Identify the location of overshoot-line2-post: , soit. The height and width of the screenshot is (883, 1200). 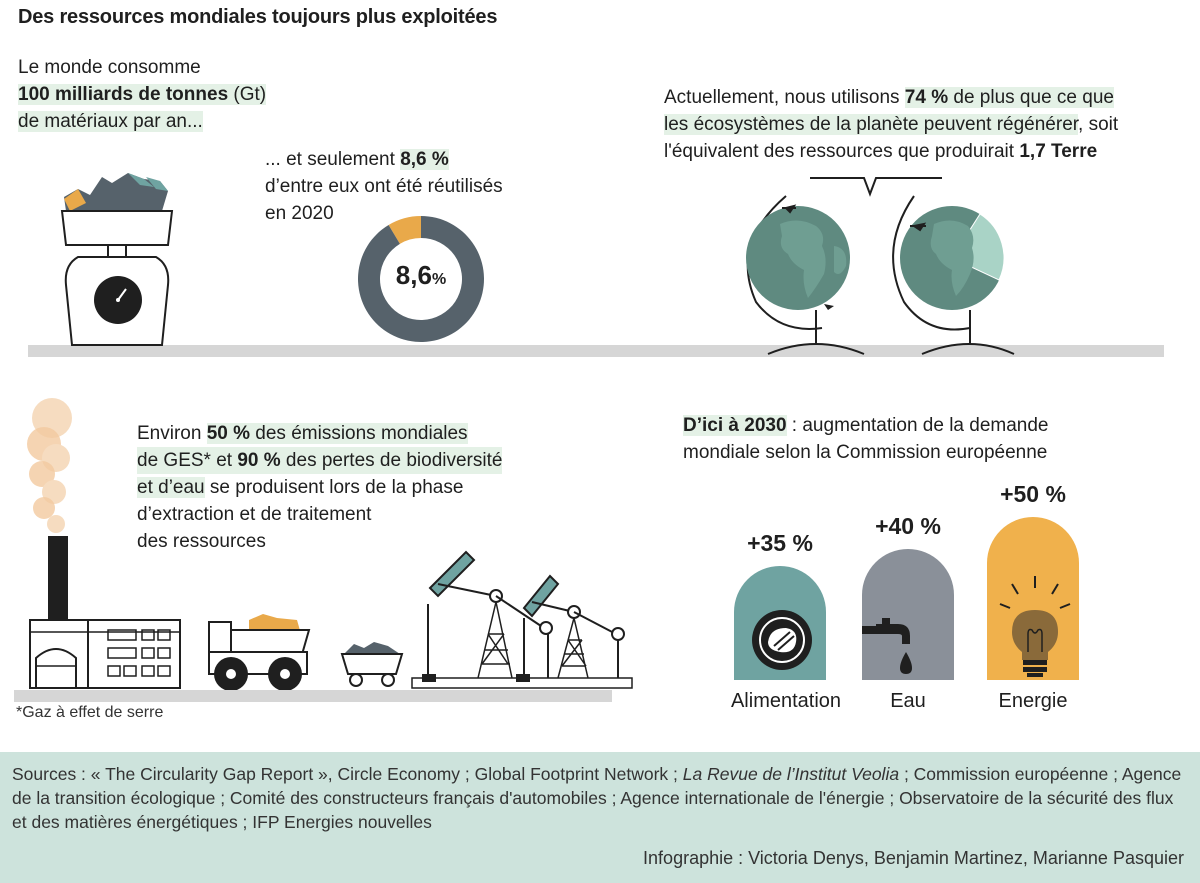
(1098, 124).